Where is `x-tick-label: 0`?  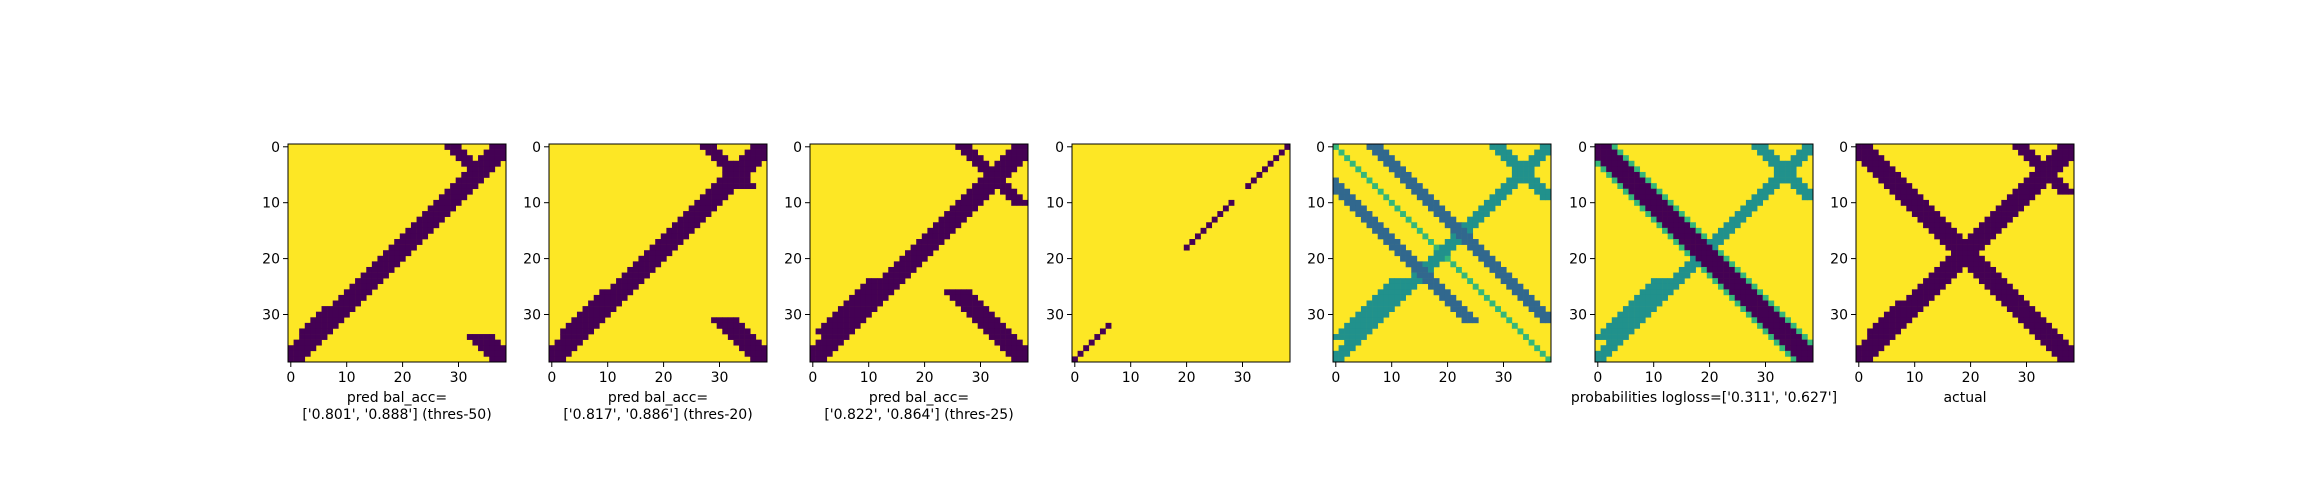
x-tick-label: 0 is located at coordinates (1858, 378).